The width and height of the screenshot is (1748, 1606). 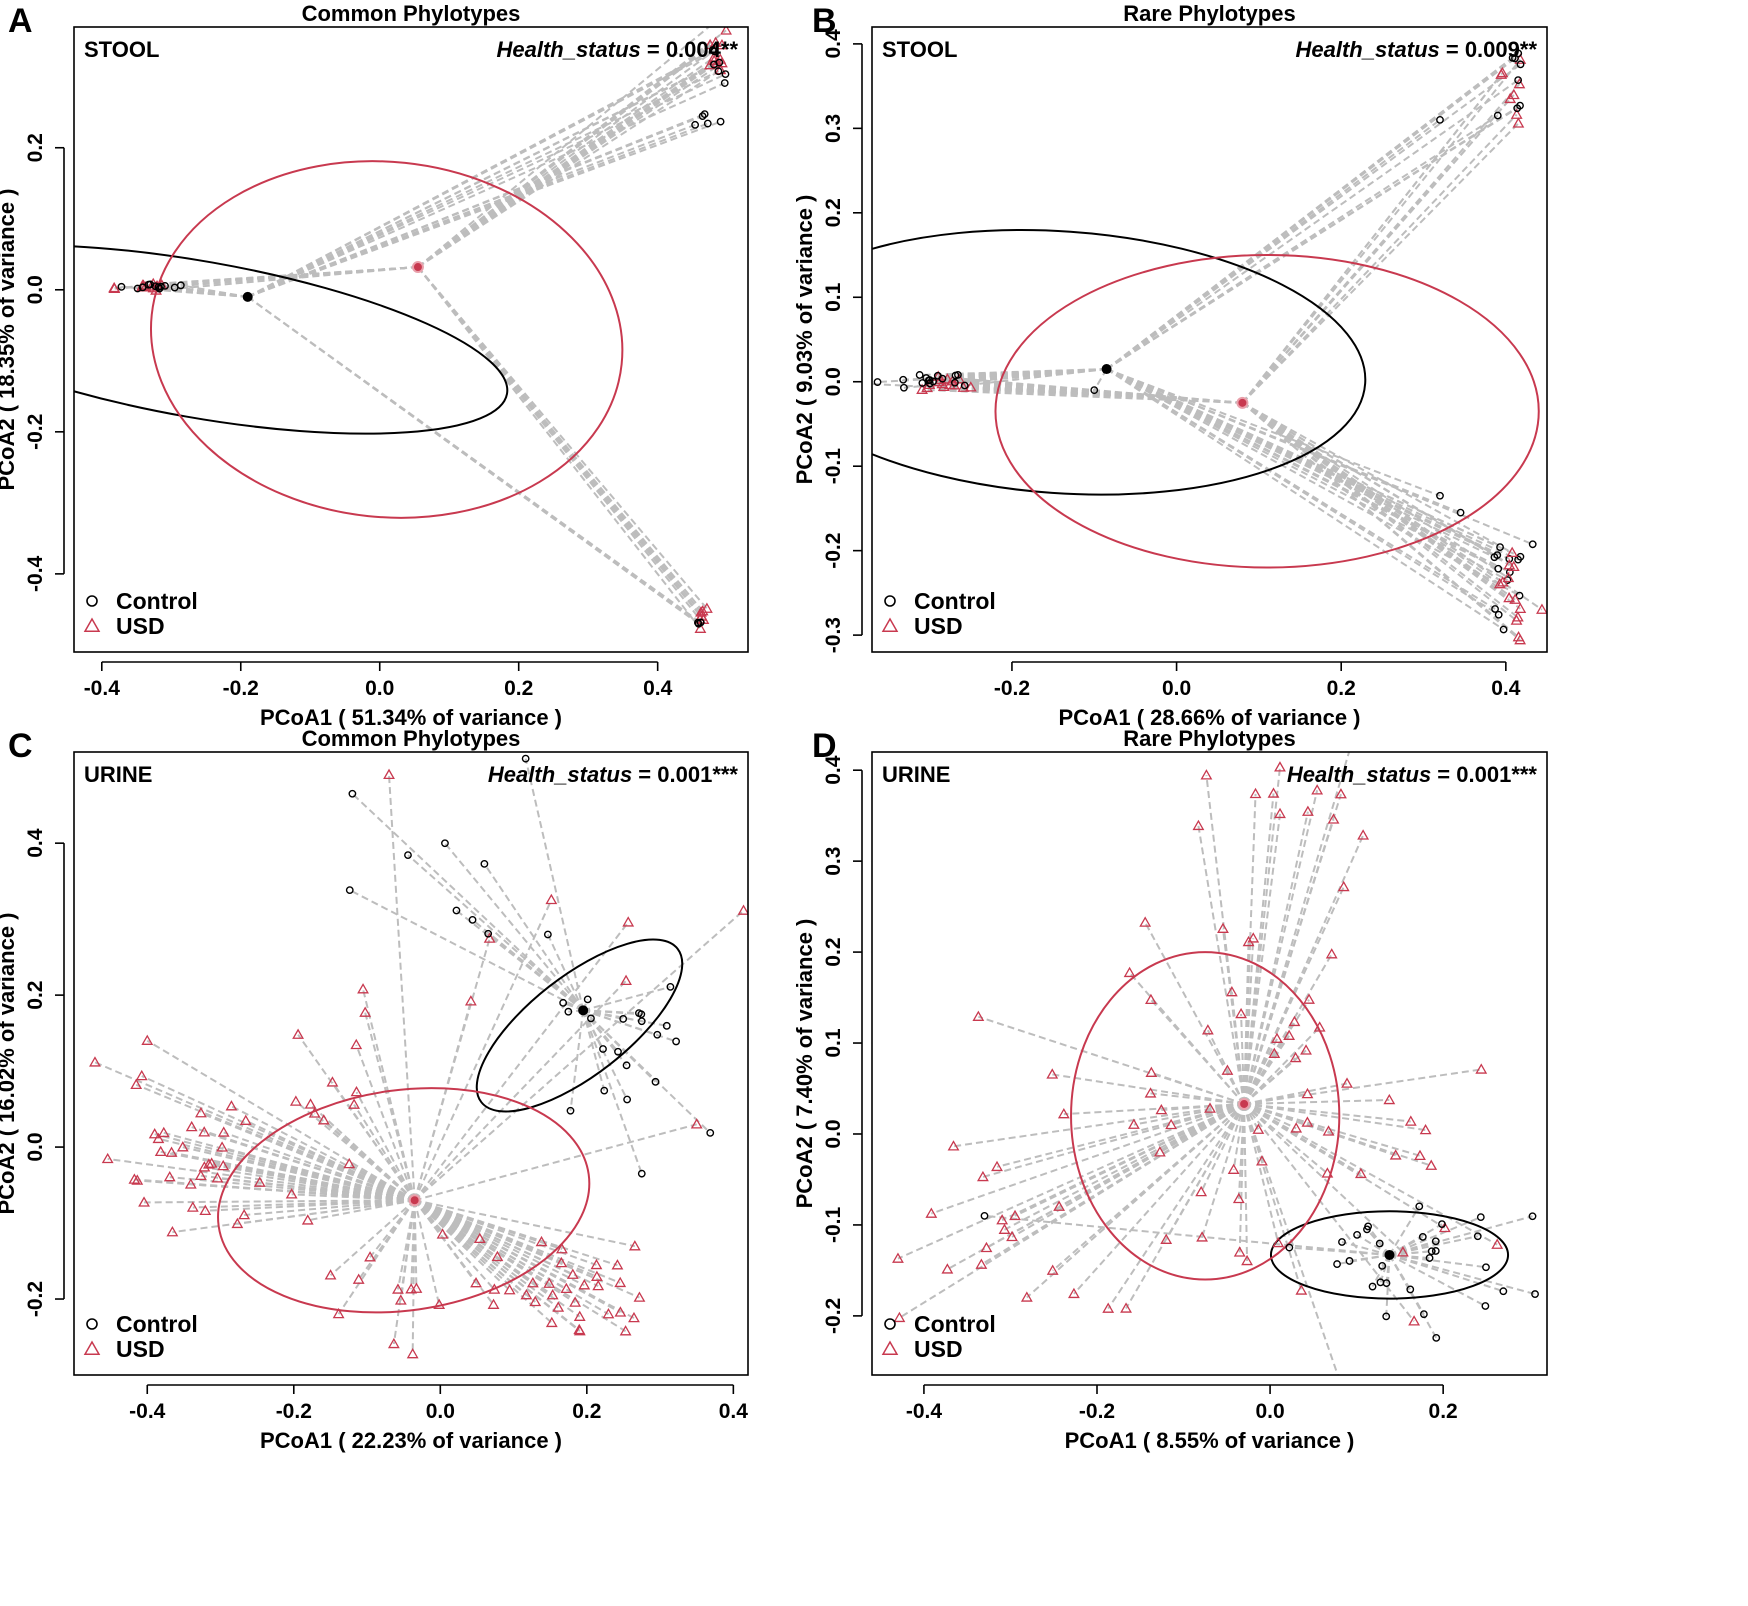 What do you see at coordinates (417, 267) in the screenshot?
I see `usd-centroid` at bounding box center [417, 267].